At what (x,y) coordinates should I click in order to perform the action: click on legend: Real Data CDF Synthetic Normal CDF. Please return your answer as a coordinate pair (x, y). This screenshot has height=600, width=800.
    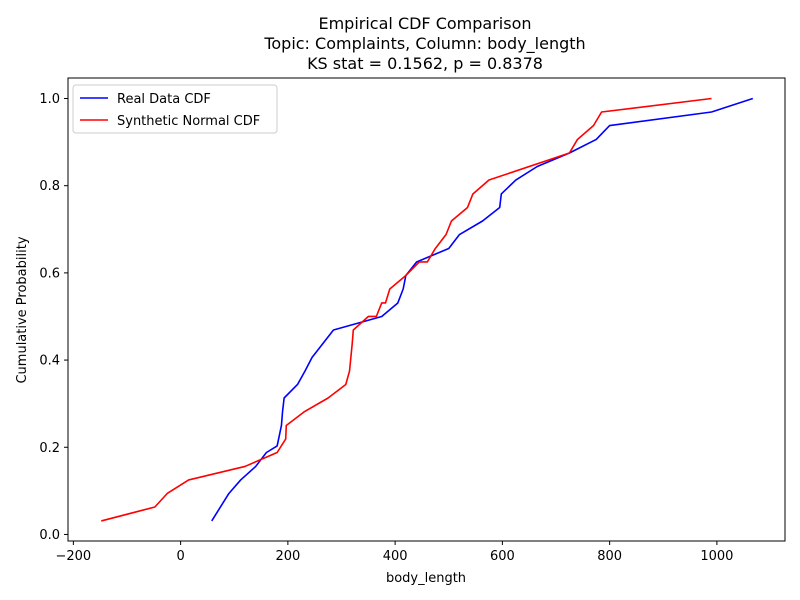
    Looking at the image, I should click on (175, 109).